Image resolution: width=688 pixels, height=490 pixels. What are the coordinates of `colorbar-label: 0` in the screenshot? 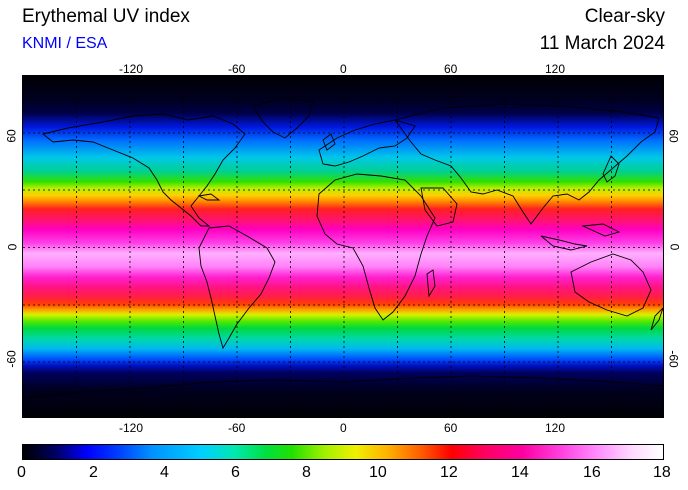 It's located at (21, 472).